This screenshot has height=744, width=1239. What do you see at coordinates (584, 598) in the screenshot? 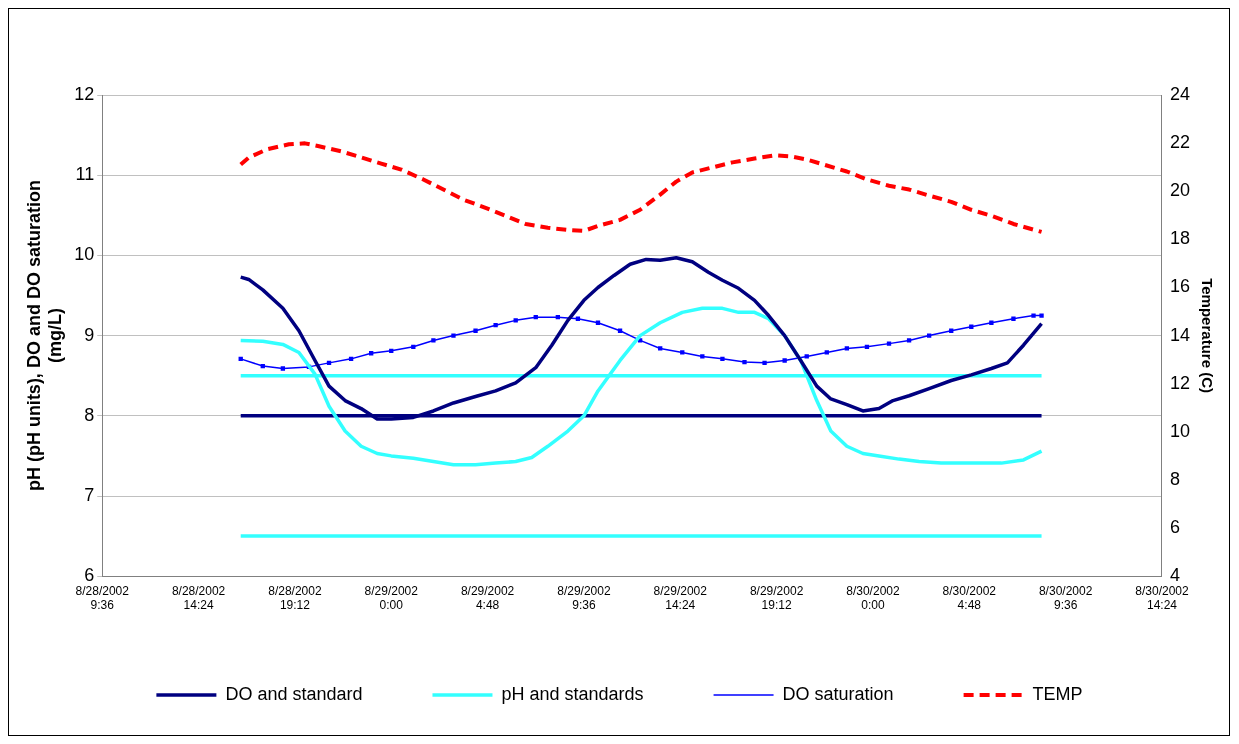
I see `x-tick-label: 8/29/2002 9:36` at bounding box center [584, 598].